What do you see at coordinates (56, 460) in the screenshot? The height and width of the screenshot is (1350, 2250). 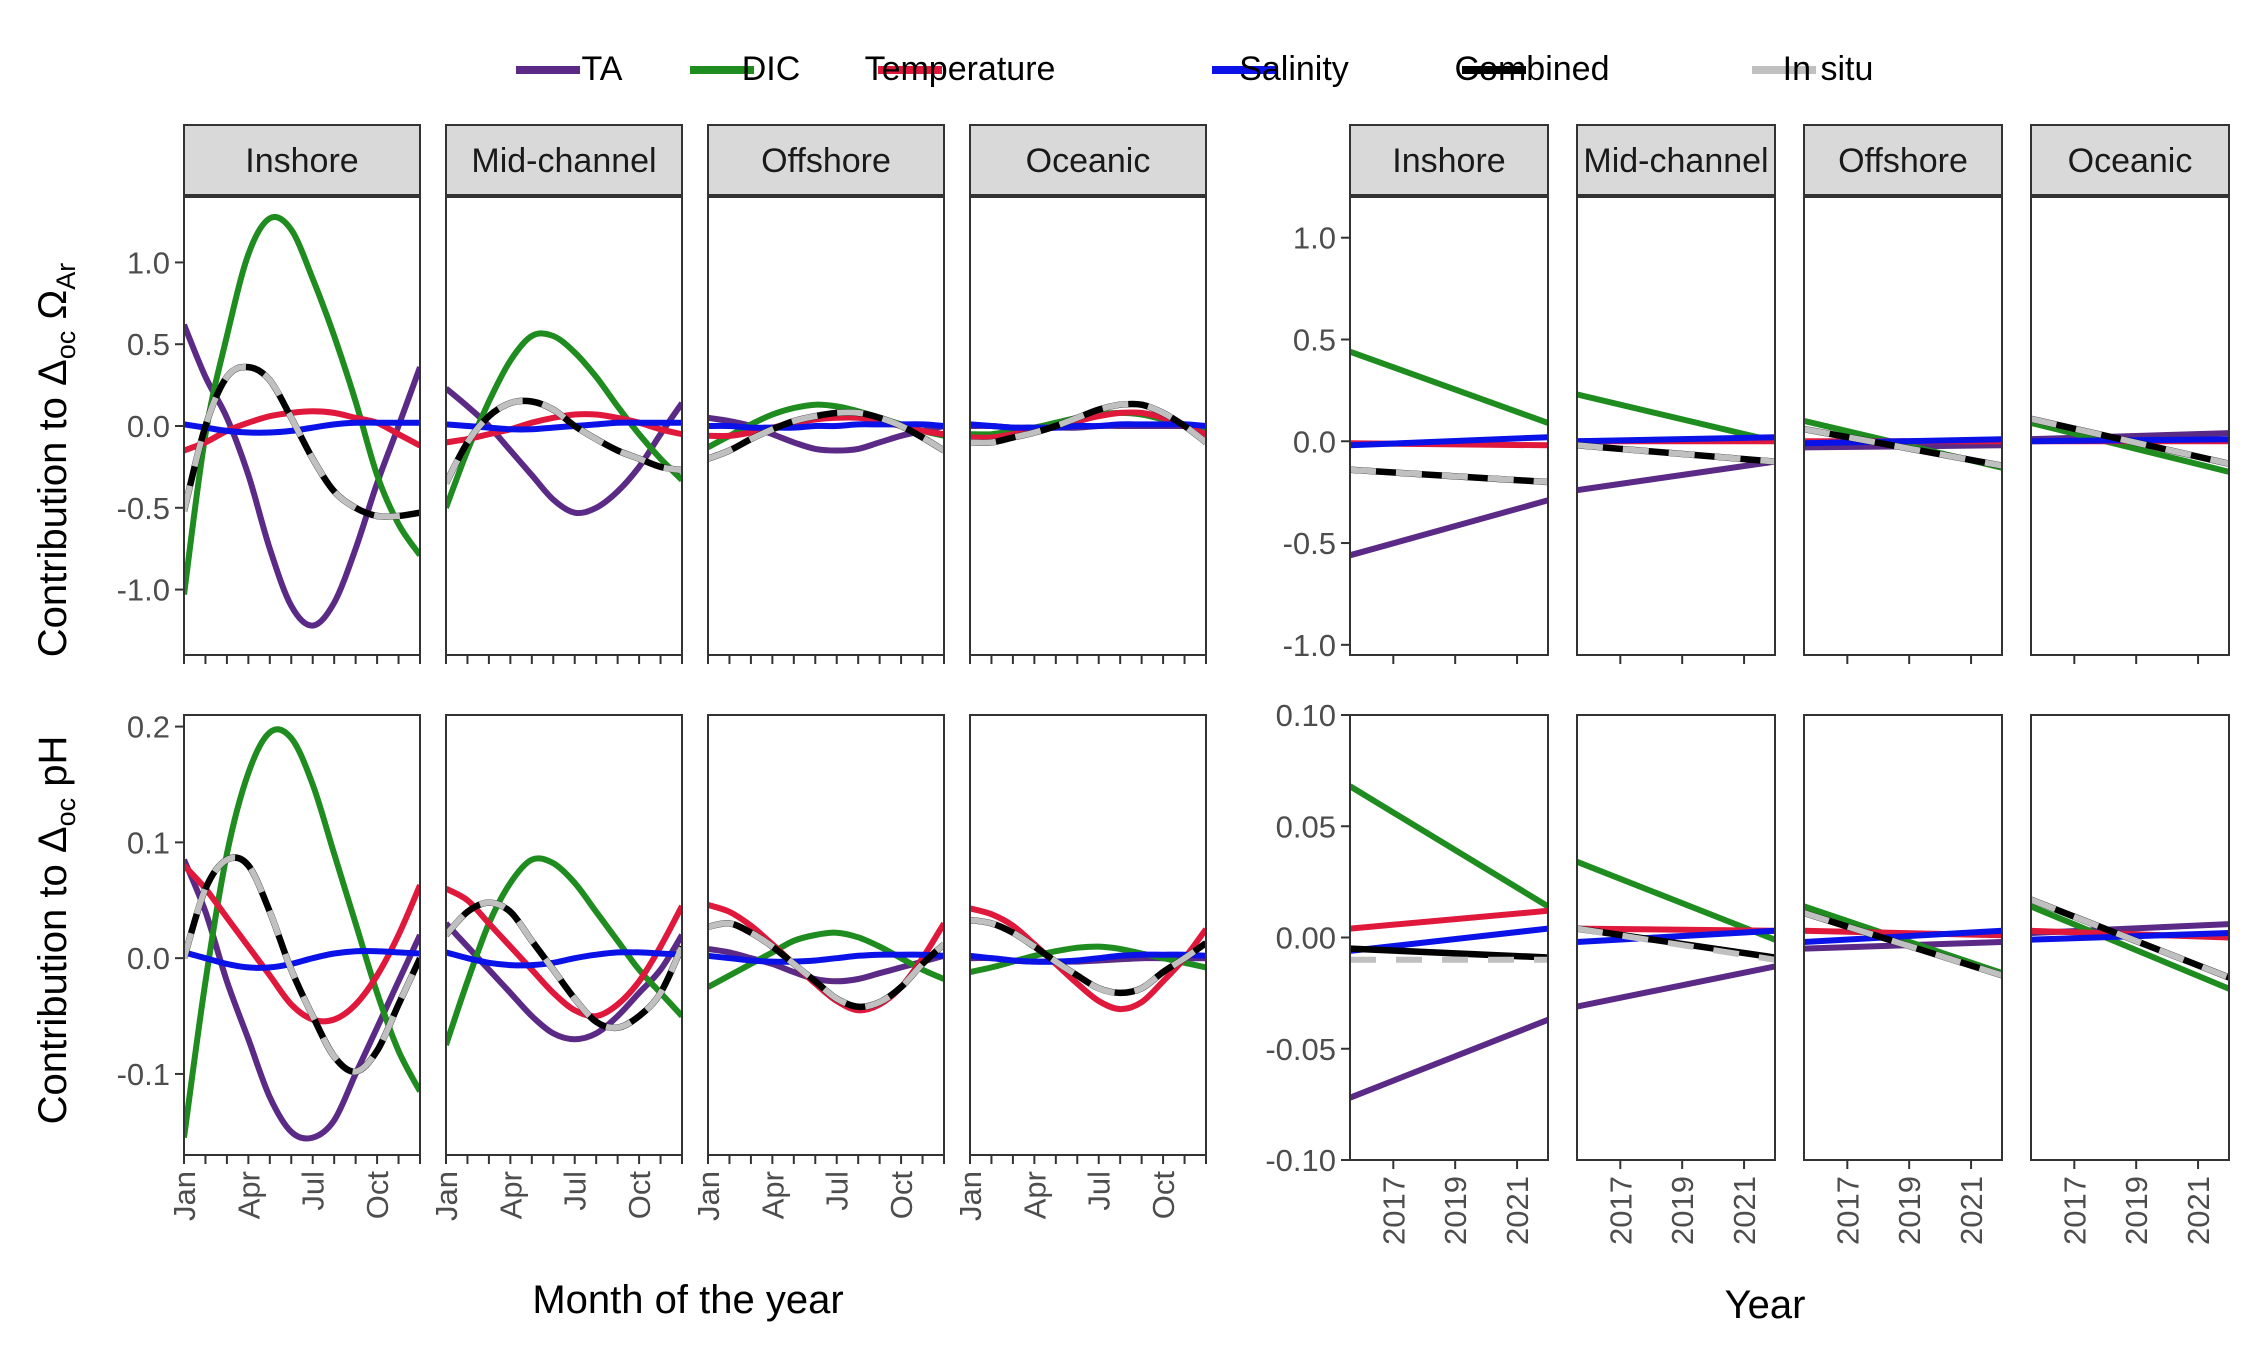 I see `y-axis-title-omega: Contribution to Δoc ΩAr` at bounding box center [56, 460].